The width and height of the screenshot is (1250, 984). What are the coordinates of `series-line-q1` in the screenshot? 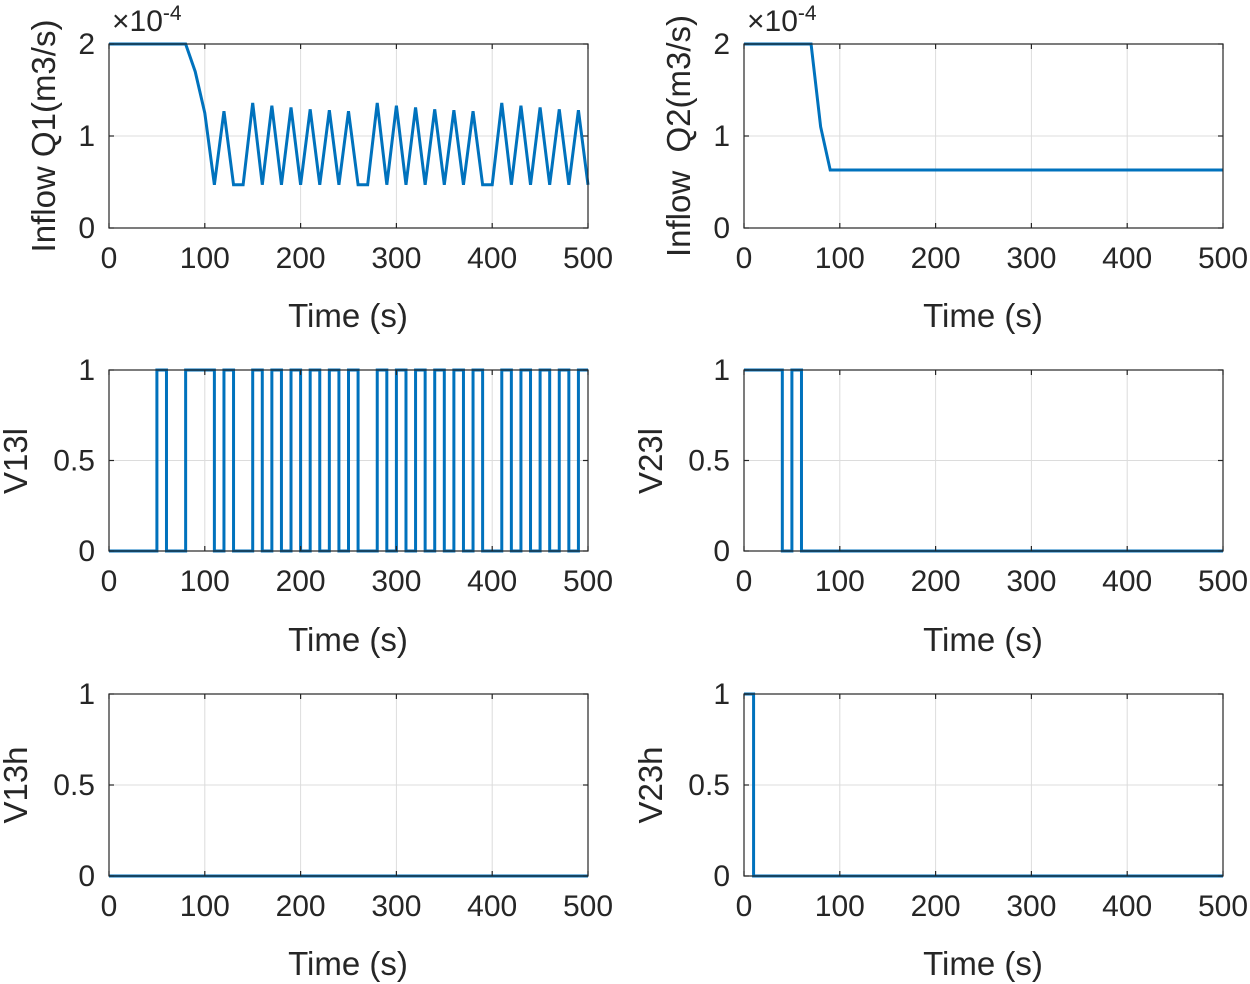 It's located at (349, 114).